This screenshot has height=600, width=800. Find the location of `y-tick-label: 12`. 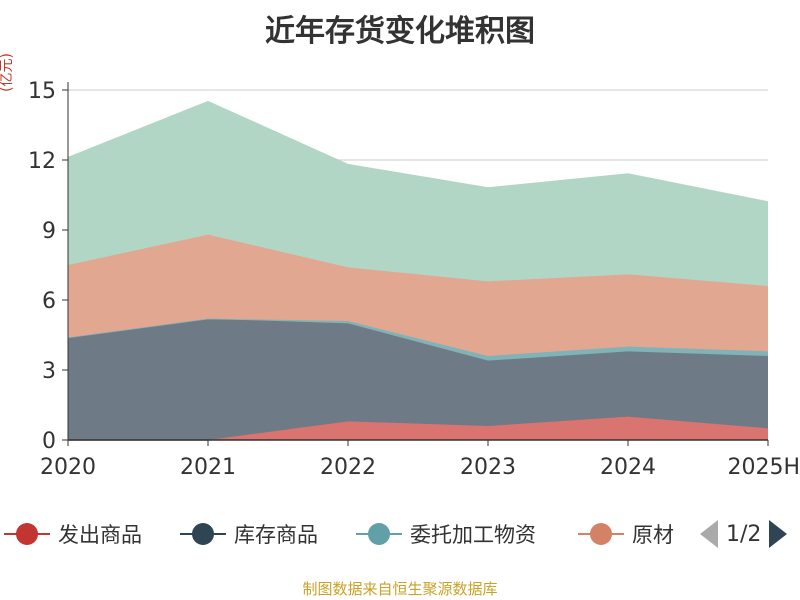

y-tick-label: 12 is located at coordinates (42, 161).